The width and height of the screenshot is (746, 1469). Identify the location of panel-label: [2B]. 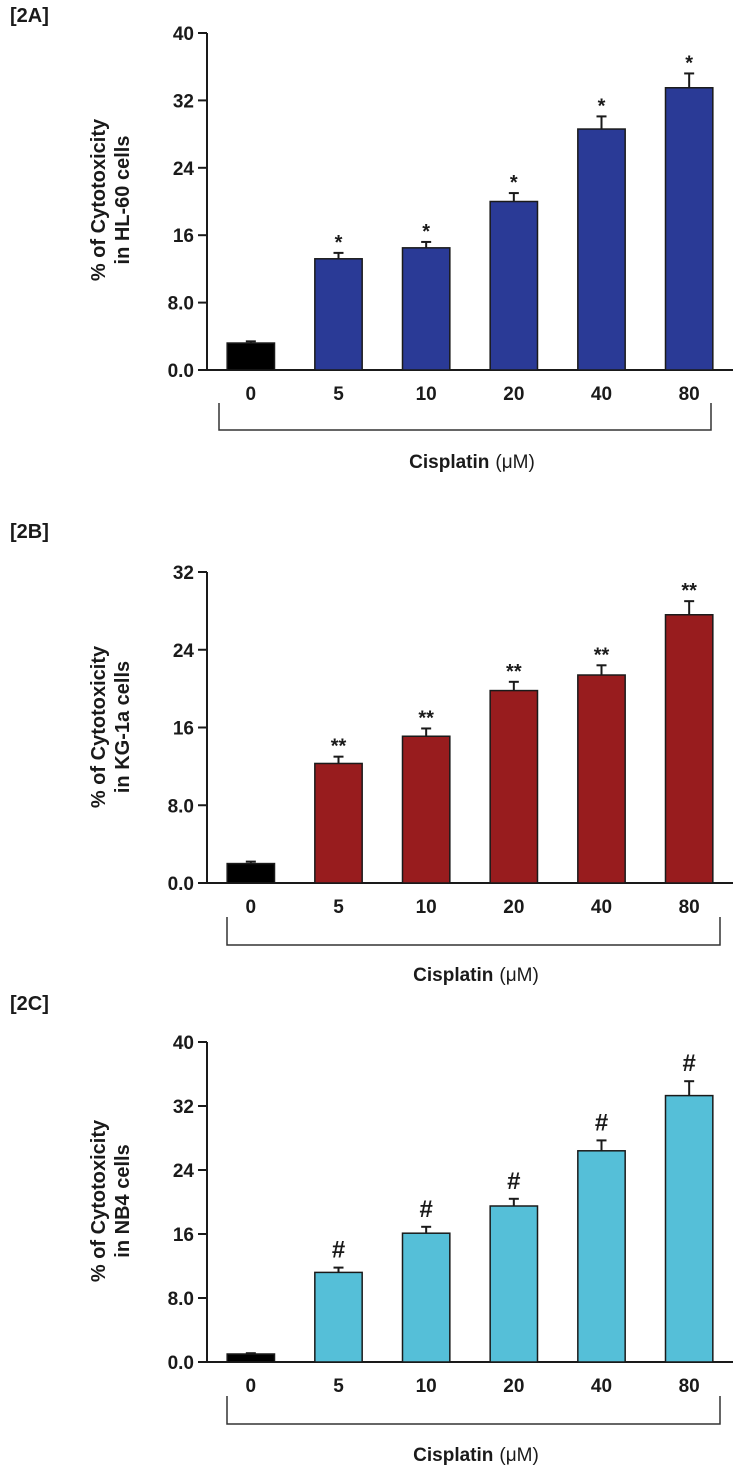
(29, 532).